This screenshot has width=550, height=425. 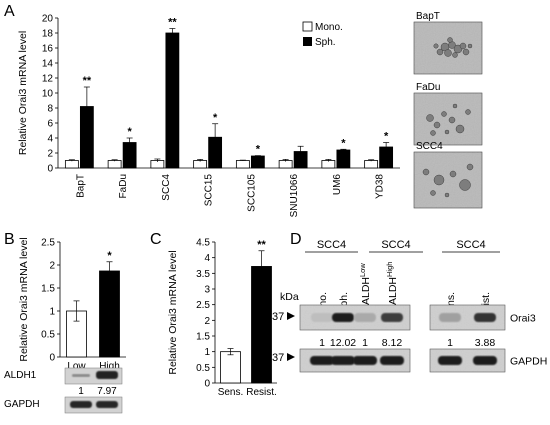 I want to click on blot-row-label: ALDH1, so click(x=20, y=375).